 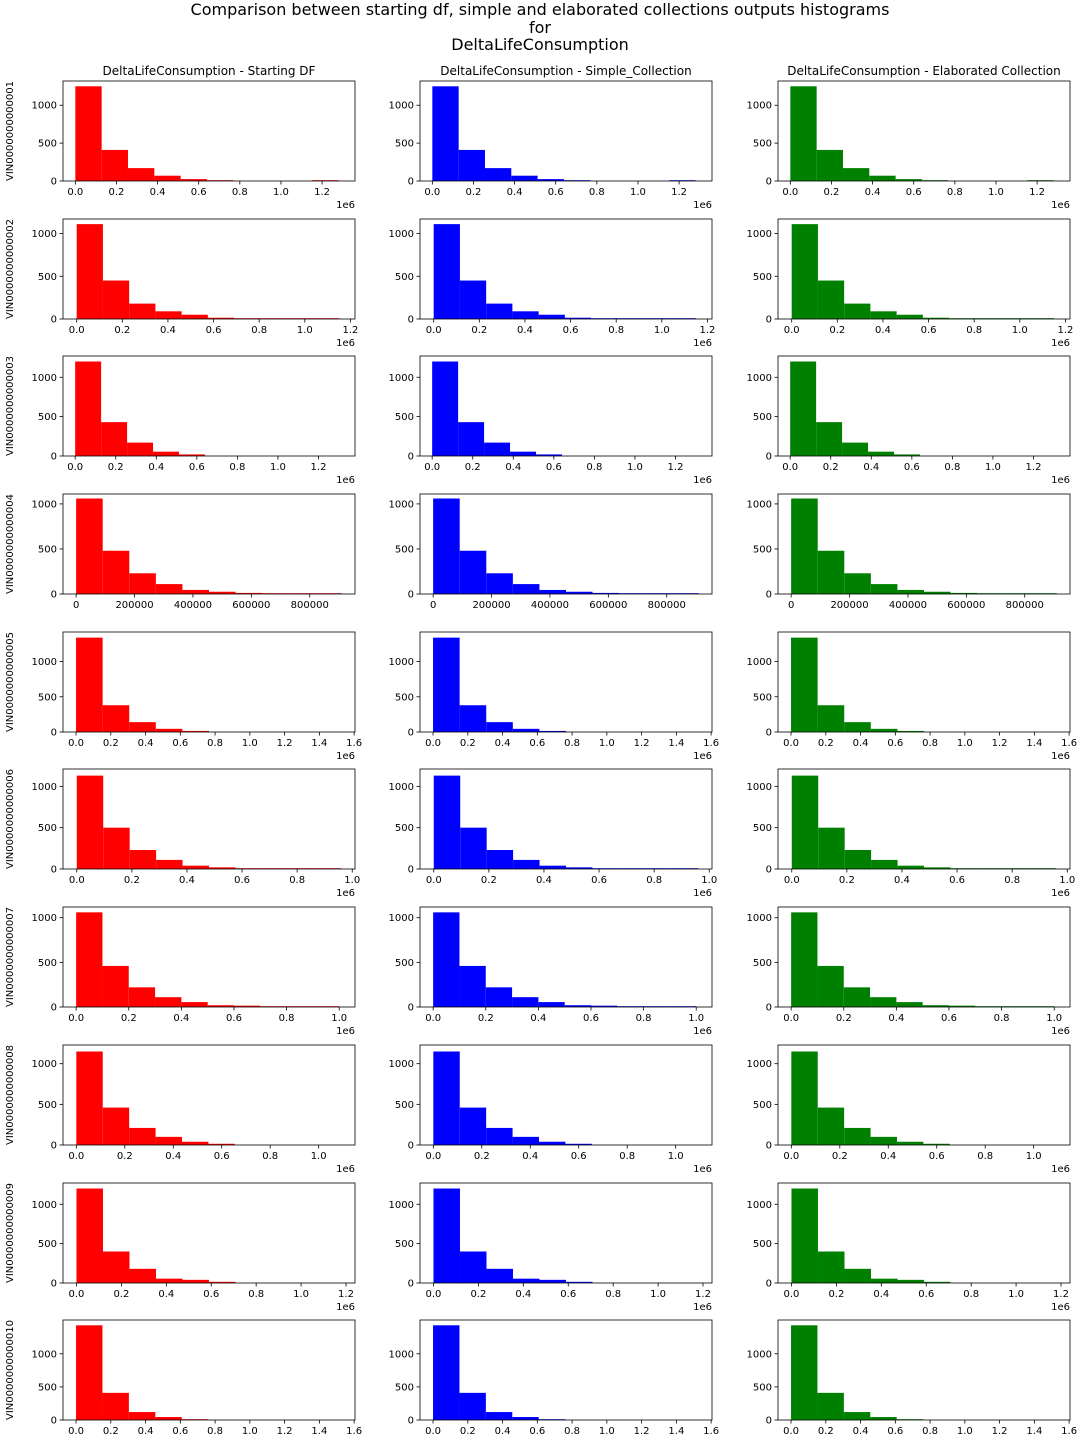 I want to click on x-tick-label: 0, so click(x=791, y=605).